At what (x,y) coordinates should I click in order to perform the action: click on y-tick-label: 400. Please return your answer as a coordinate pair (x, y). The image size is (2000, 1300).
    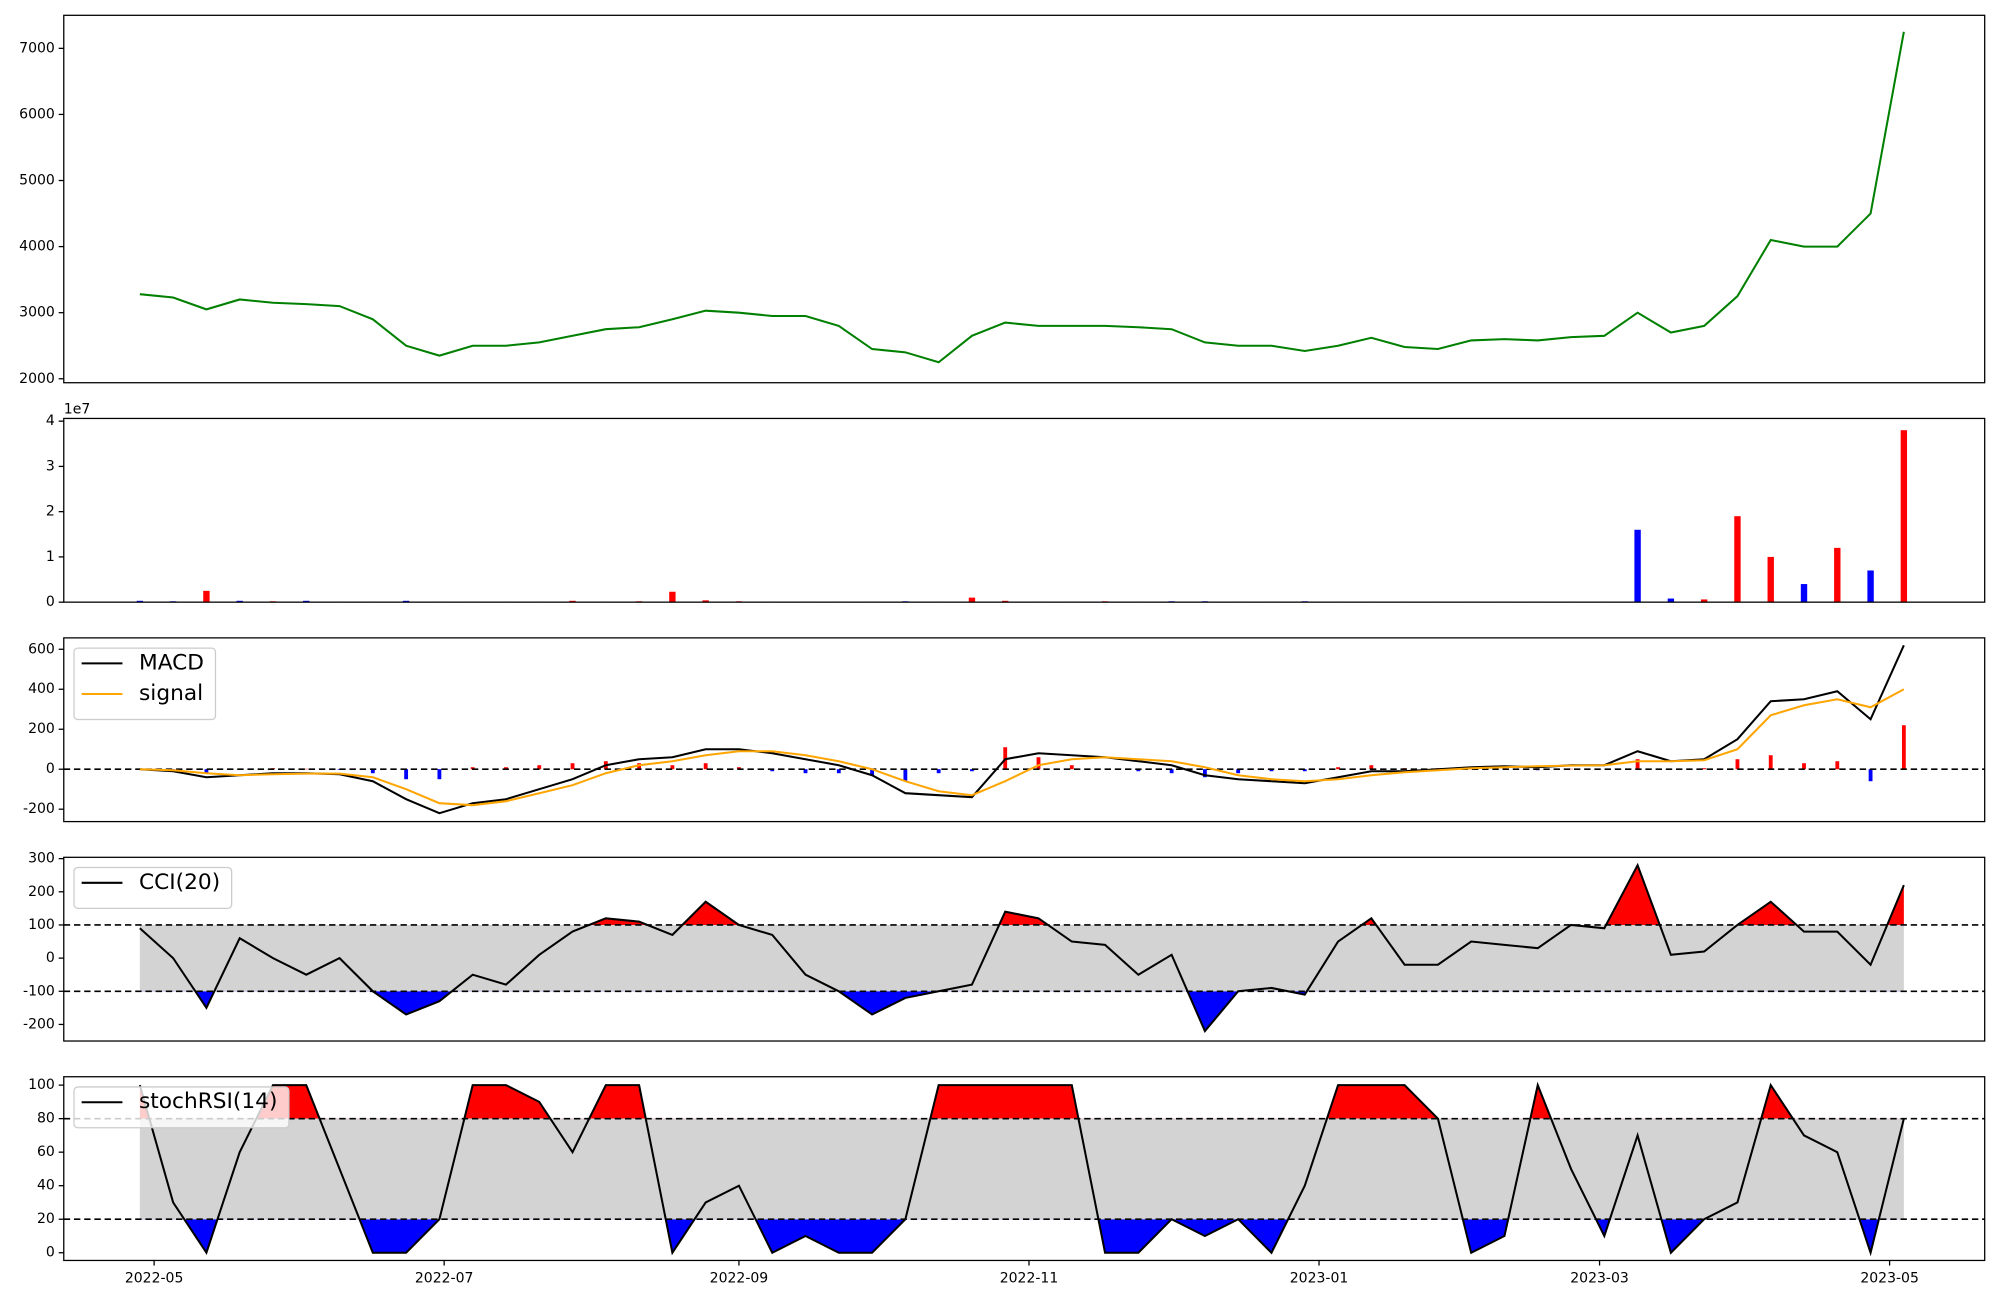
    Looking at the image, I should click on (41, 689).